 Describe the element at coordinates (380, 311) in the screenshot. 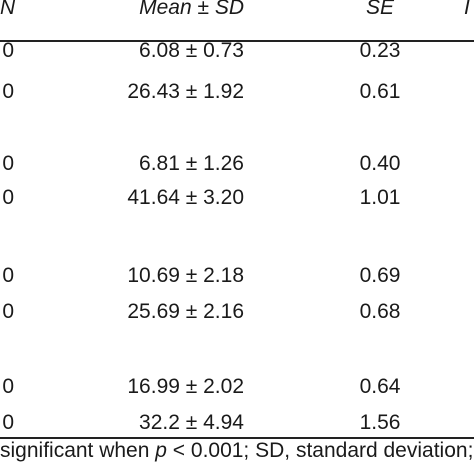

I see `row-se: 0.68` at that location.